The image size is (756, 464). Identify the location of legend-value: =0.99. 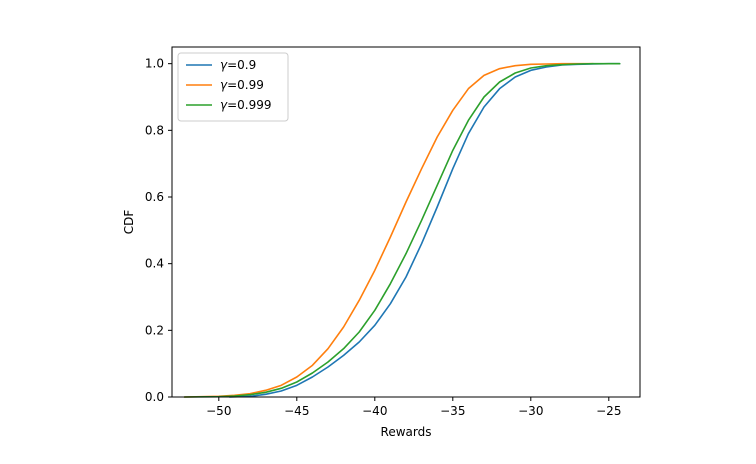
(245, 85).